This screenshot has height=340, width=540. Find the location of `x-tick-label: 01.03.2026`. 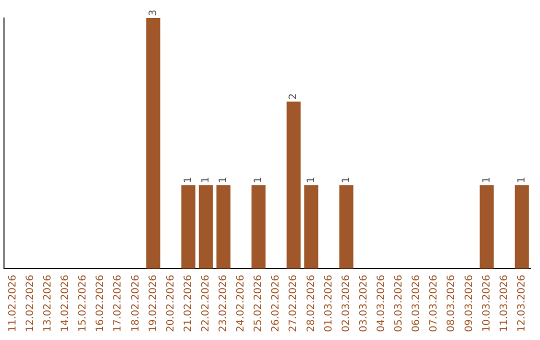

x-tick-label: 01.03.2026 is located at coordinates (328, 303).